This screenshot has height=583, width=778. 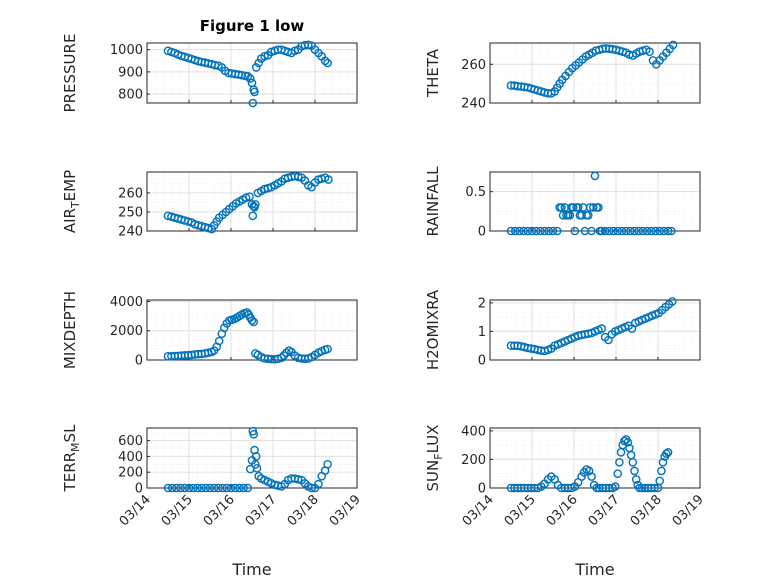 I want to click on y-axis-label-main: SUN, so click(x=433, y=476).